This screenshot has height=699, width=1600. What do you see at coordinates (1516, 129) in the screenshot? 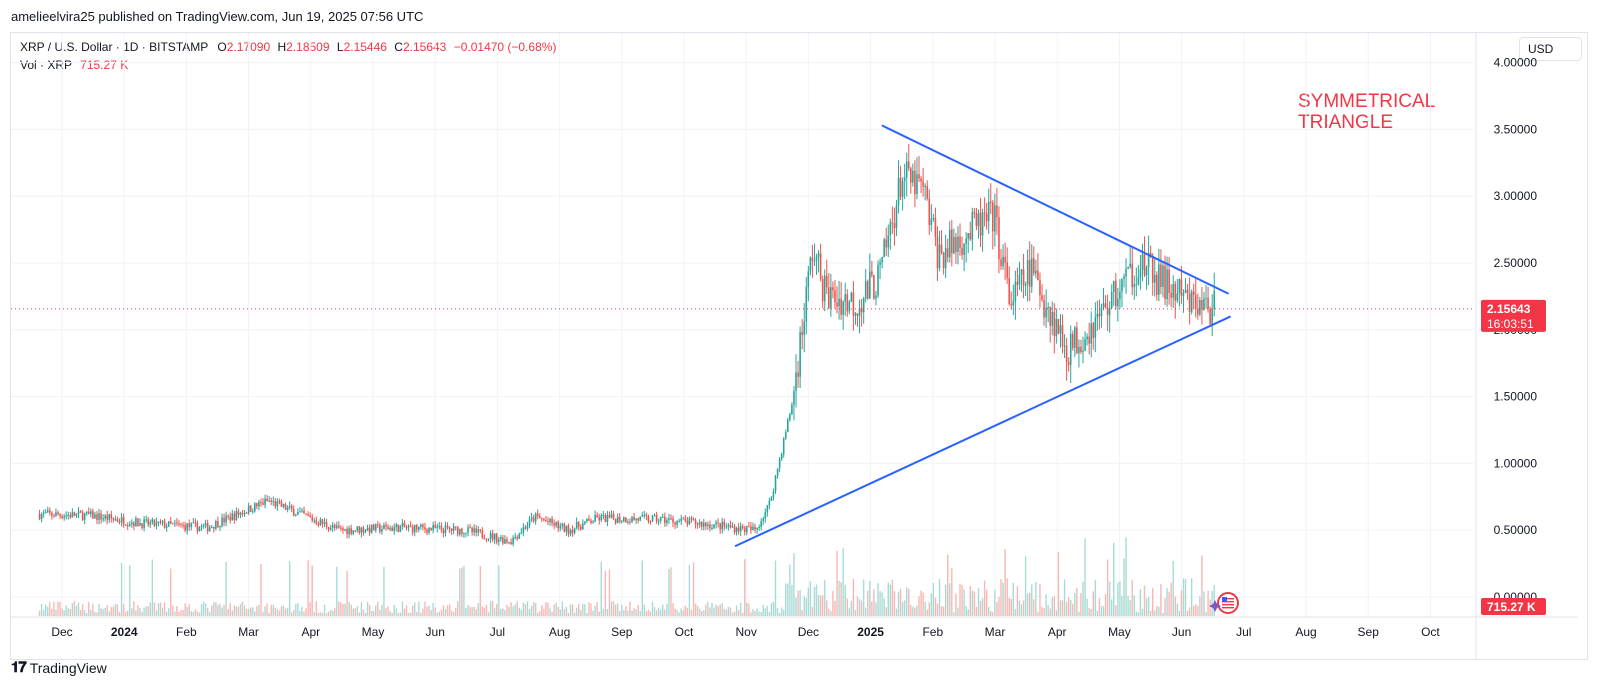
I see `price-tick-label: 3.50000` at bounding box center [1516, 129].